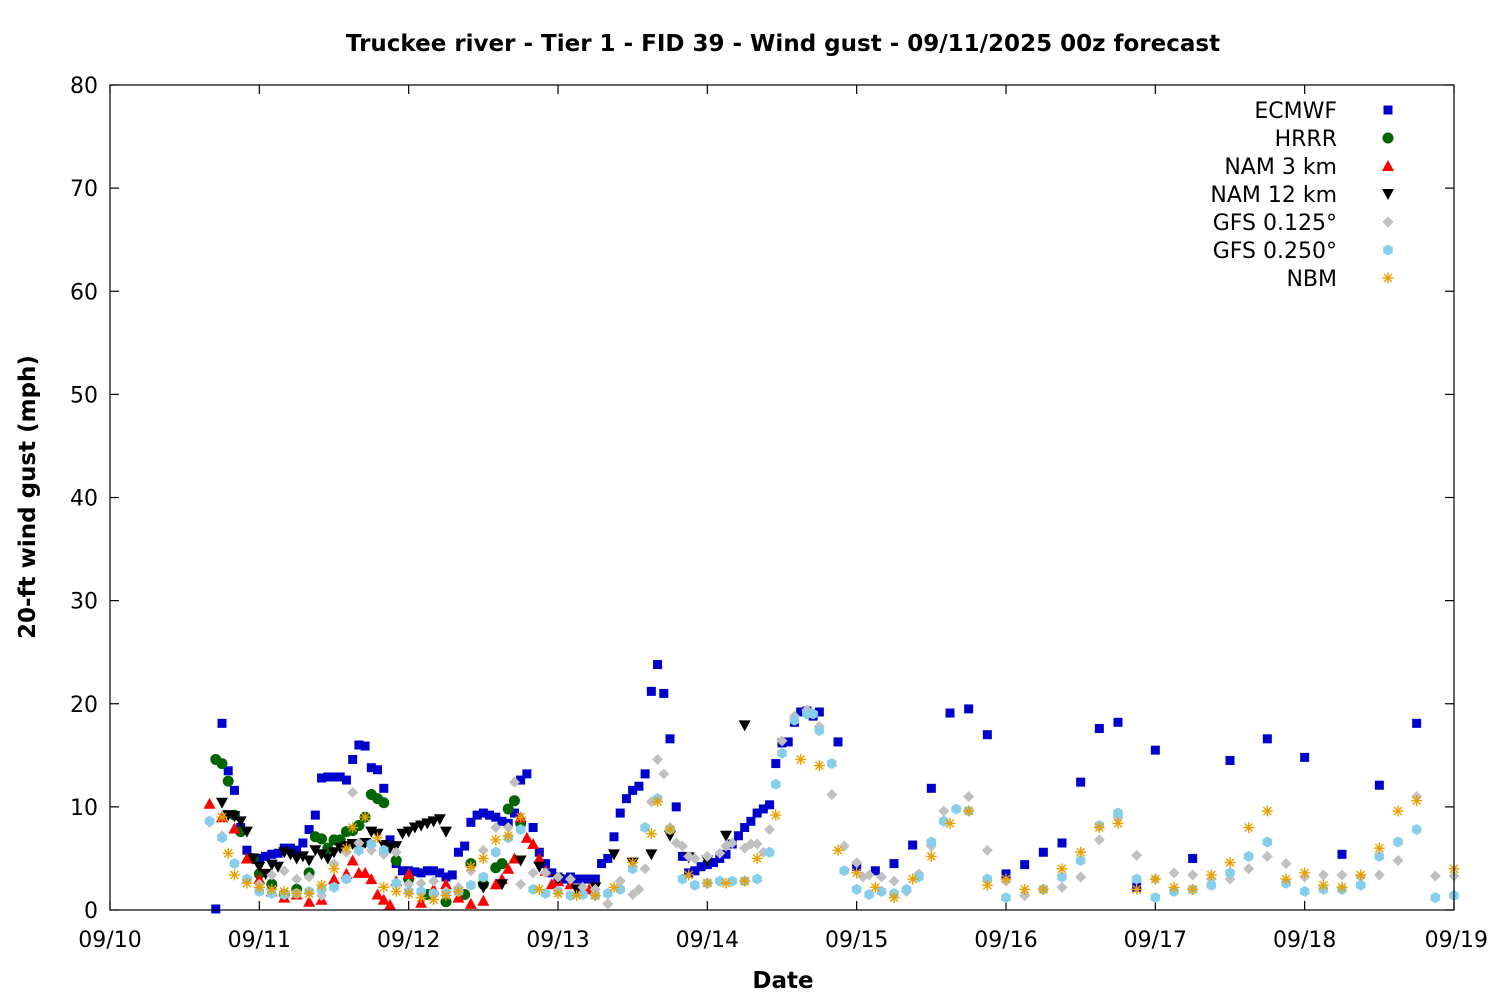  Describe the element at coordinates (408, 940) in the screenshot. I see `x-tick-label: 09/12` at that location.